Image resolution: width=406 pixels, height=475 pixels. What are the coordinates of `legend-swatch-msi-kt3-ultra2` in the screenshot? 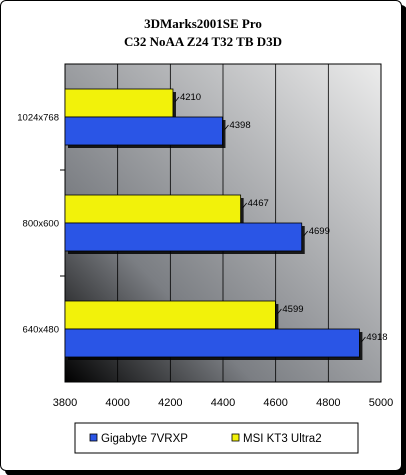 It's located at (235, 437).